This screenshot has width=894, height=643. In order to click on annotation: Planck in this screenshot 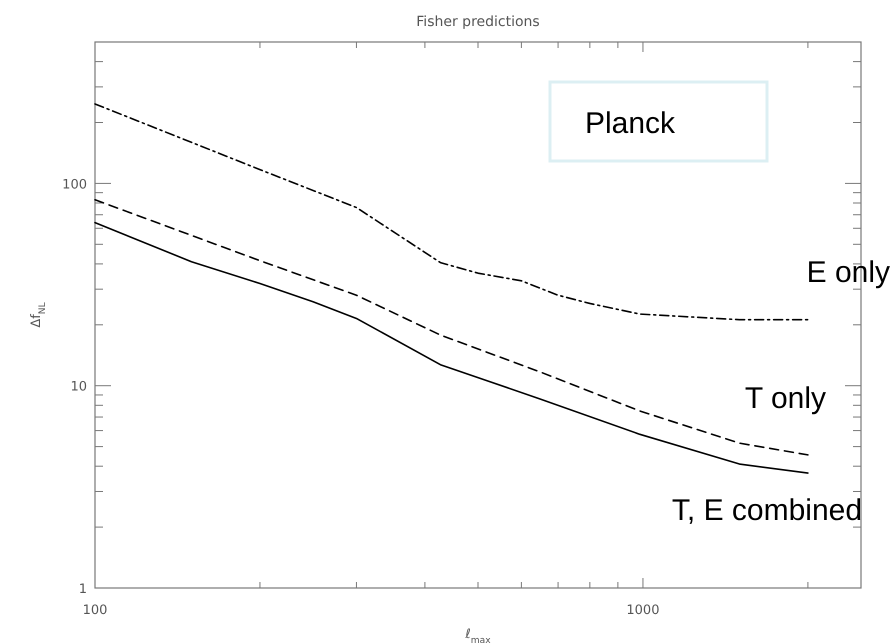, I will do `click(630, 123)`.